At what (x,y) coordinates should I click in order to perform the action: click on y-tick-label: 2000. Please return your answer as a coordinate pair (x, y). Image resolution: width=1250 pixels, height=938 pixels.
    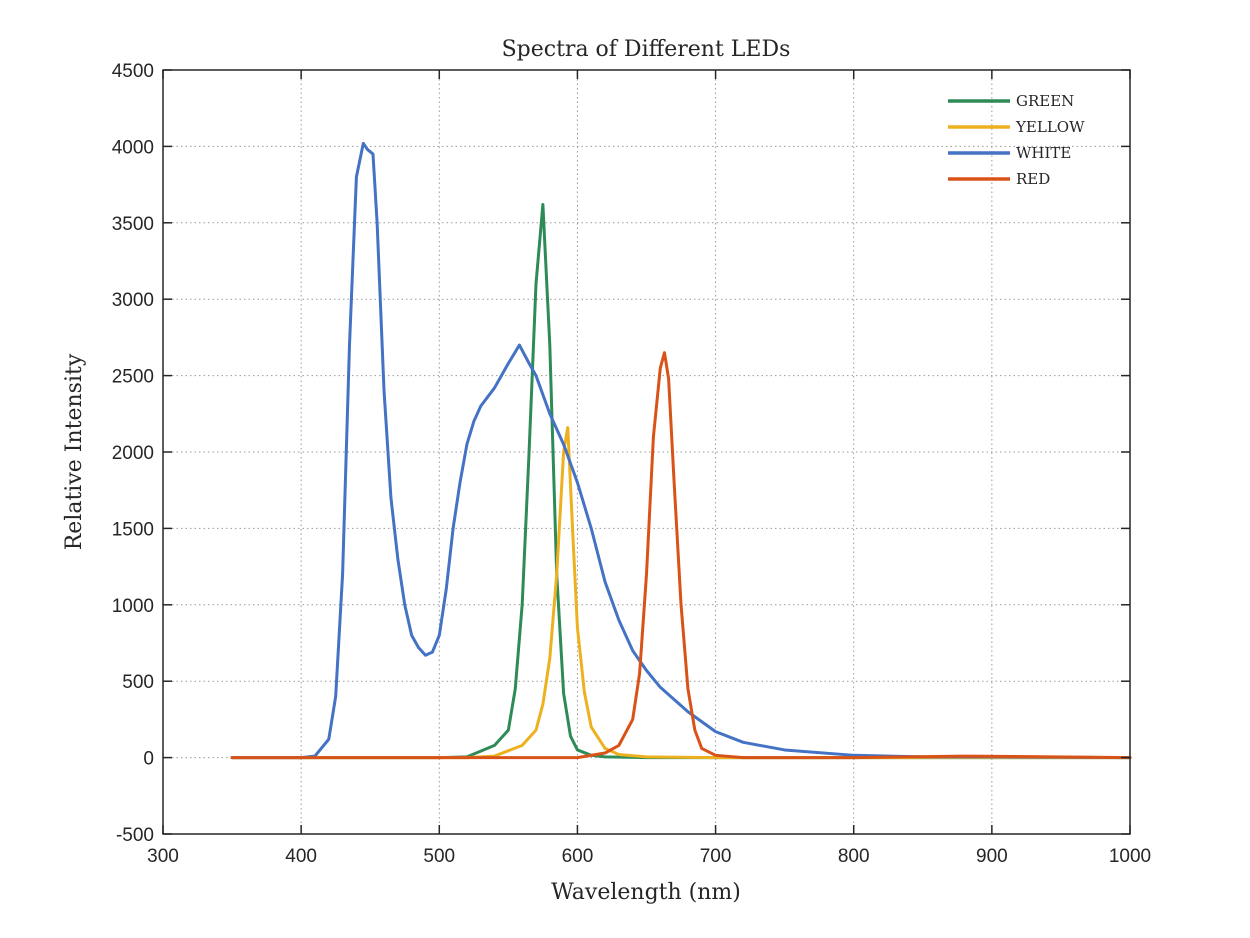
    Looking at the image, I should click on (133, 453).